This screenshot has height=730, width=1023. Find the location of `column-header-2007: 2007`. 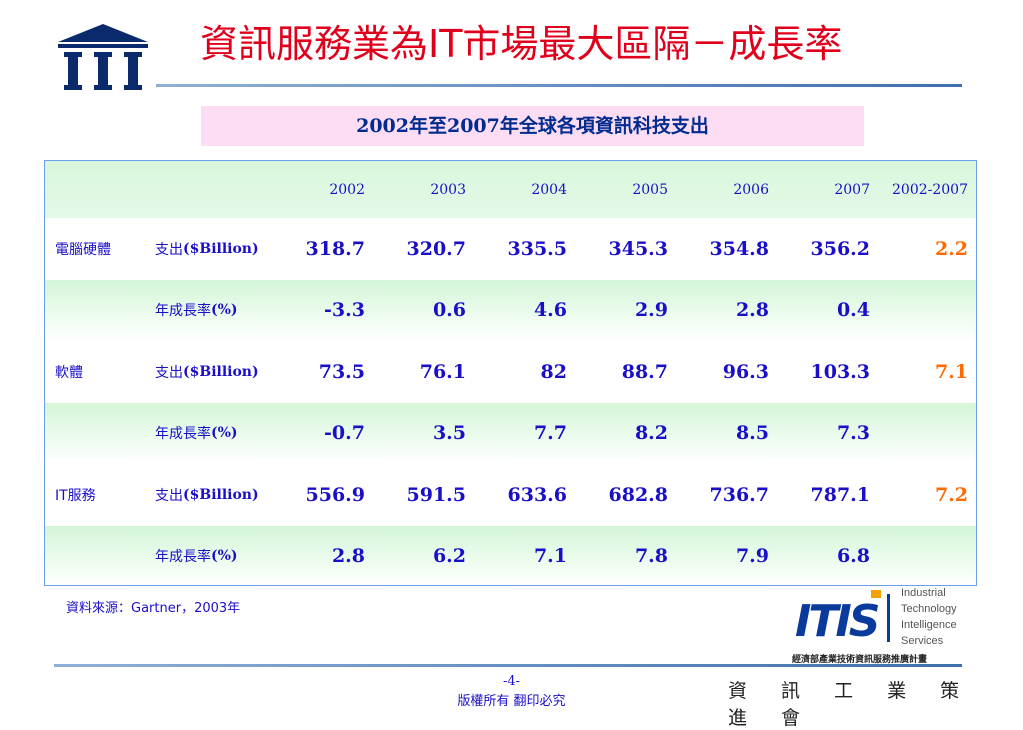

column-header-2007: 2007 is located at coordinates (852, 189).